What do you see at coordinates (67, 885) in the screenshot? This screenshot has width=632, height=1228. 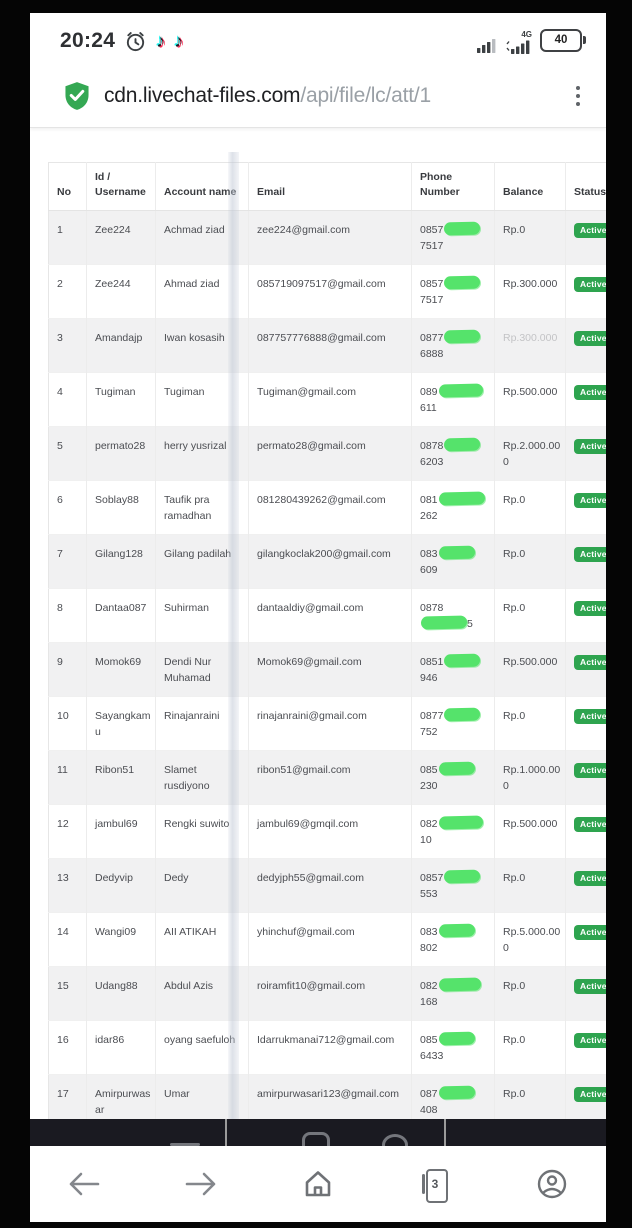 I see `cell-no: 13` at bounding box center [67, 885].